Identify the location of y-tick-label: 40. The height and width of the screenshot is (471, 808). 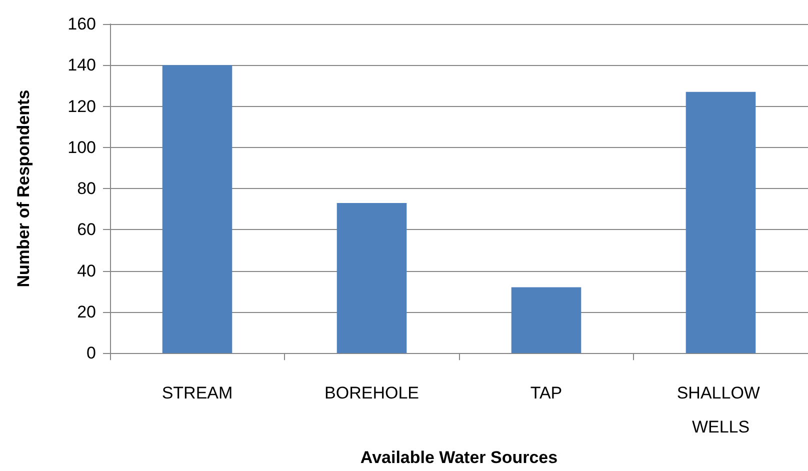
(86, 270).